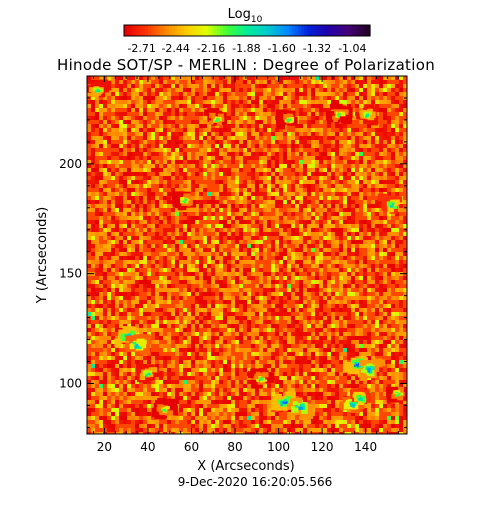  I want to click on colorbar-tick-label: -1.88, so click(246, 48).